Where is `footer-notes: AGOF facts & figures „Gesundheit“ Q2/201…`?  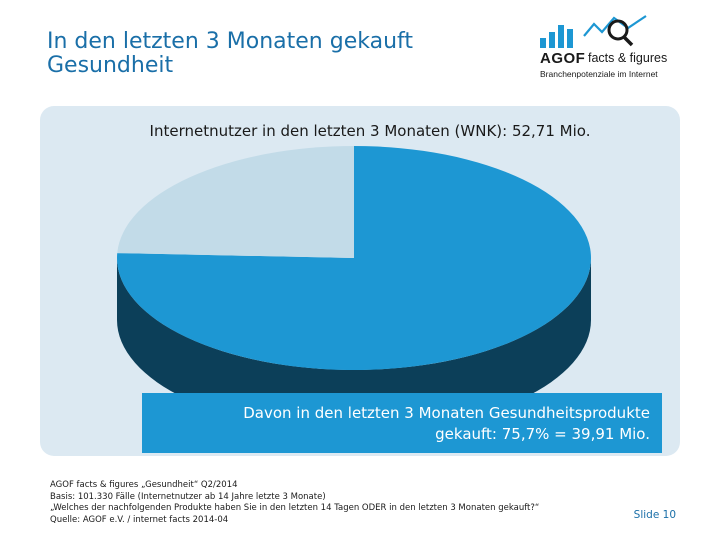 footer-notes: AGOF facts & figures „Gesundheit“ Q2/201… is located at coordinates (330, 503).